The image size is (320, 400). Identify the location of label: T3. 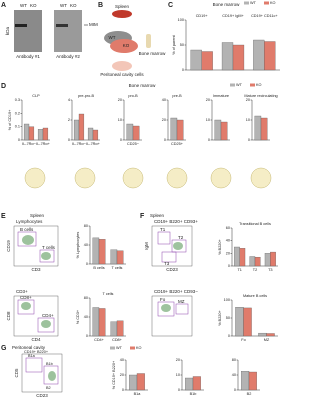
(167, 263).